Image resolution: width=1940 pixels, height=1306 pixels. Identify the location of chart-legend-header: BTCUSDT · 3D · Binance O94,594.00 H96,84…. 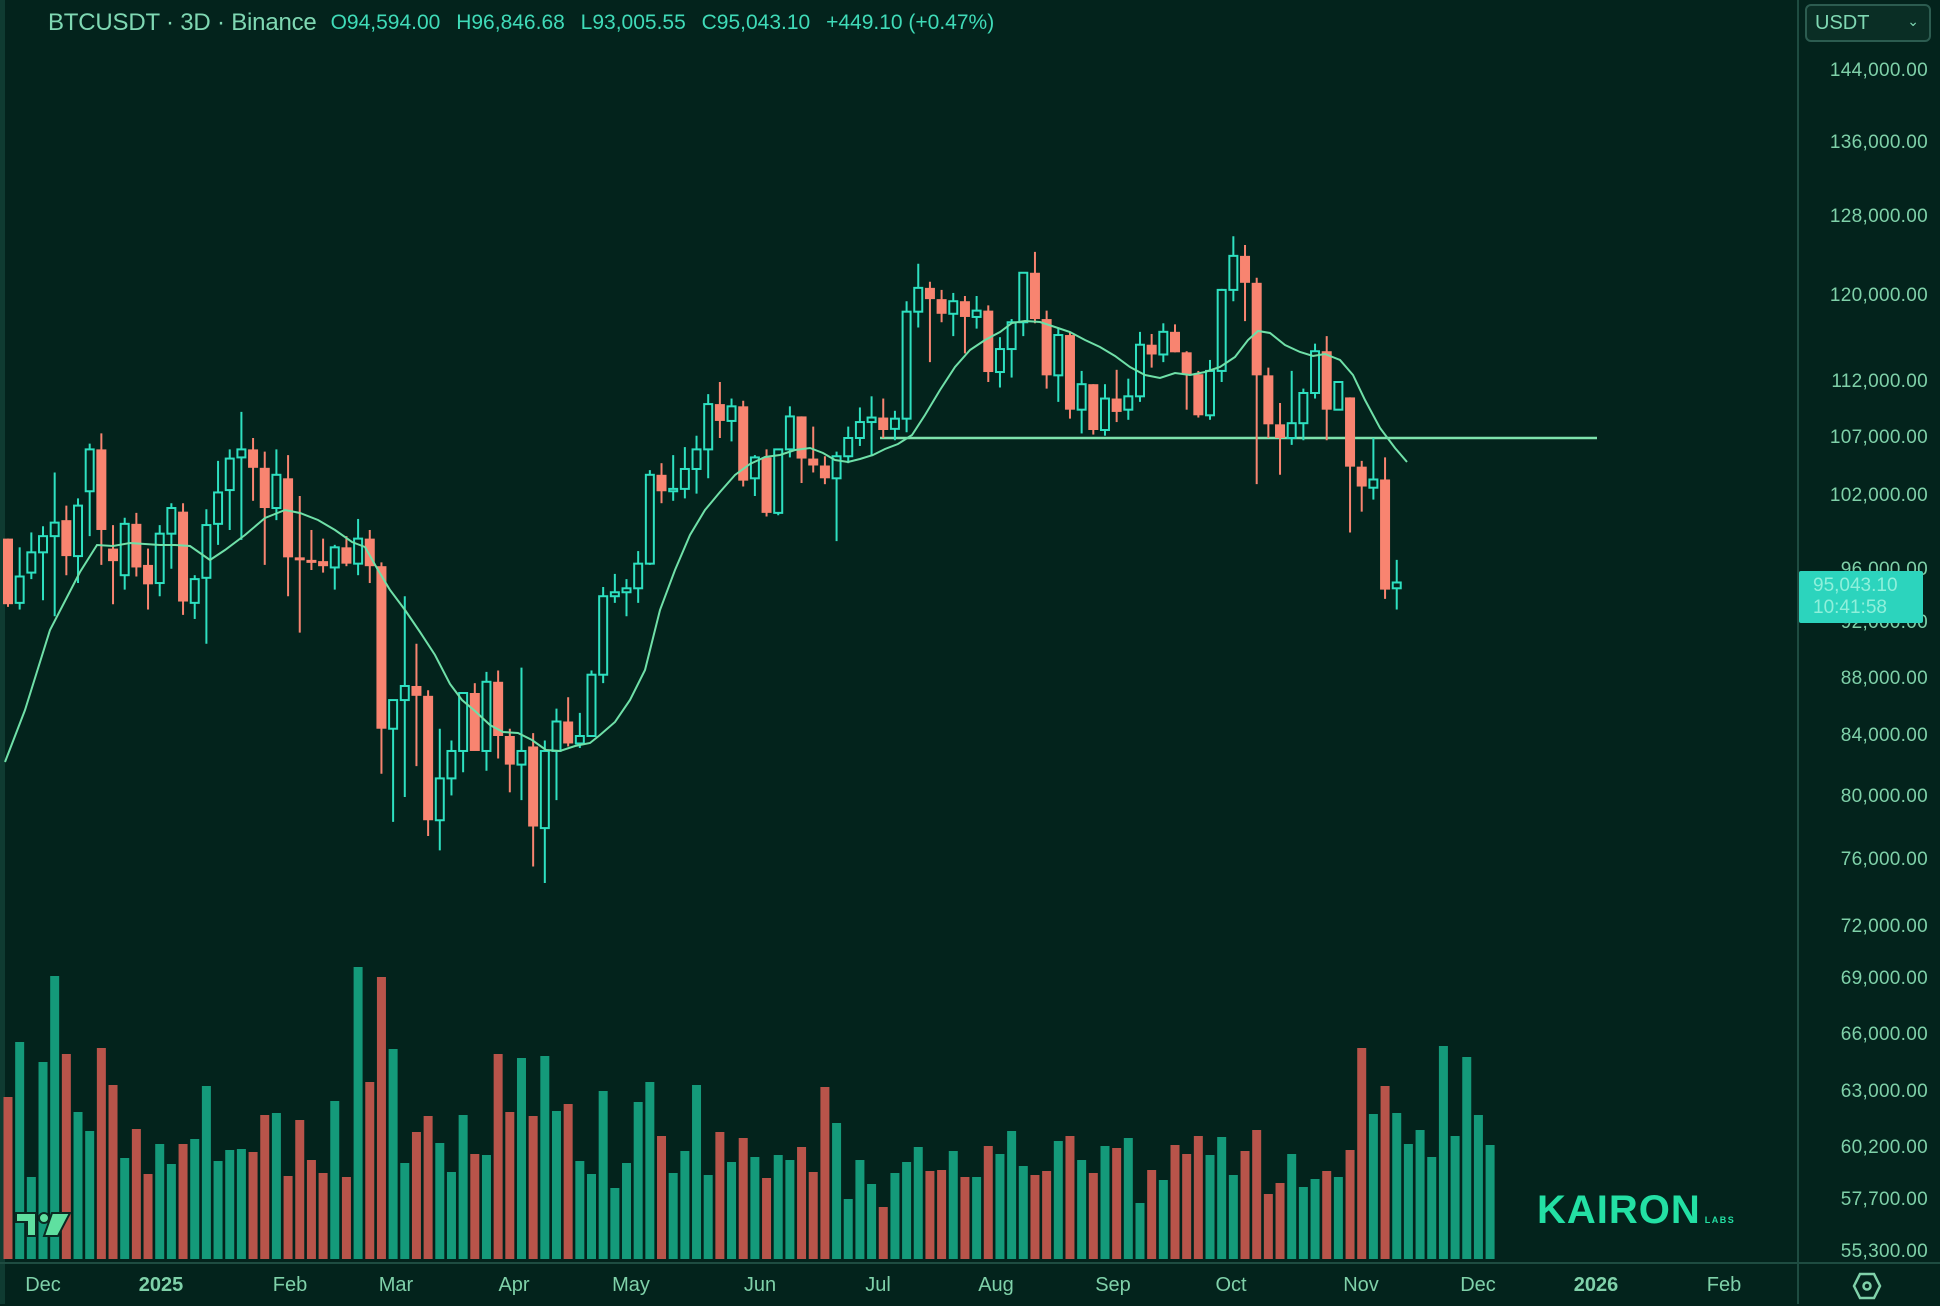
(526, 23).